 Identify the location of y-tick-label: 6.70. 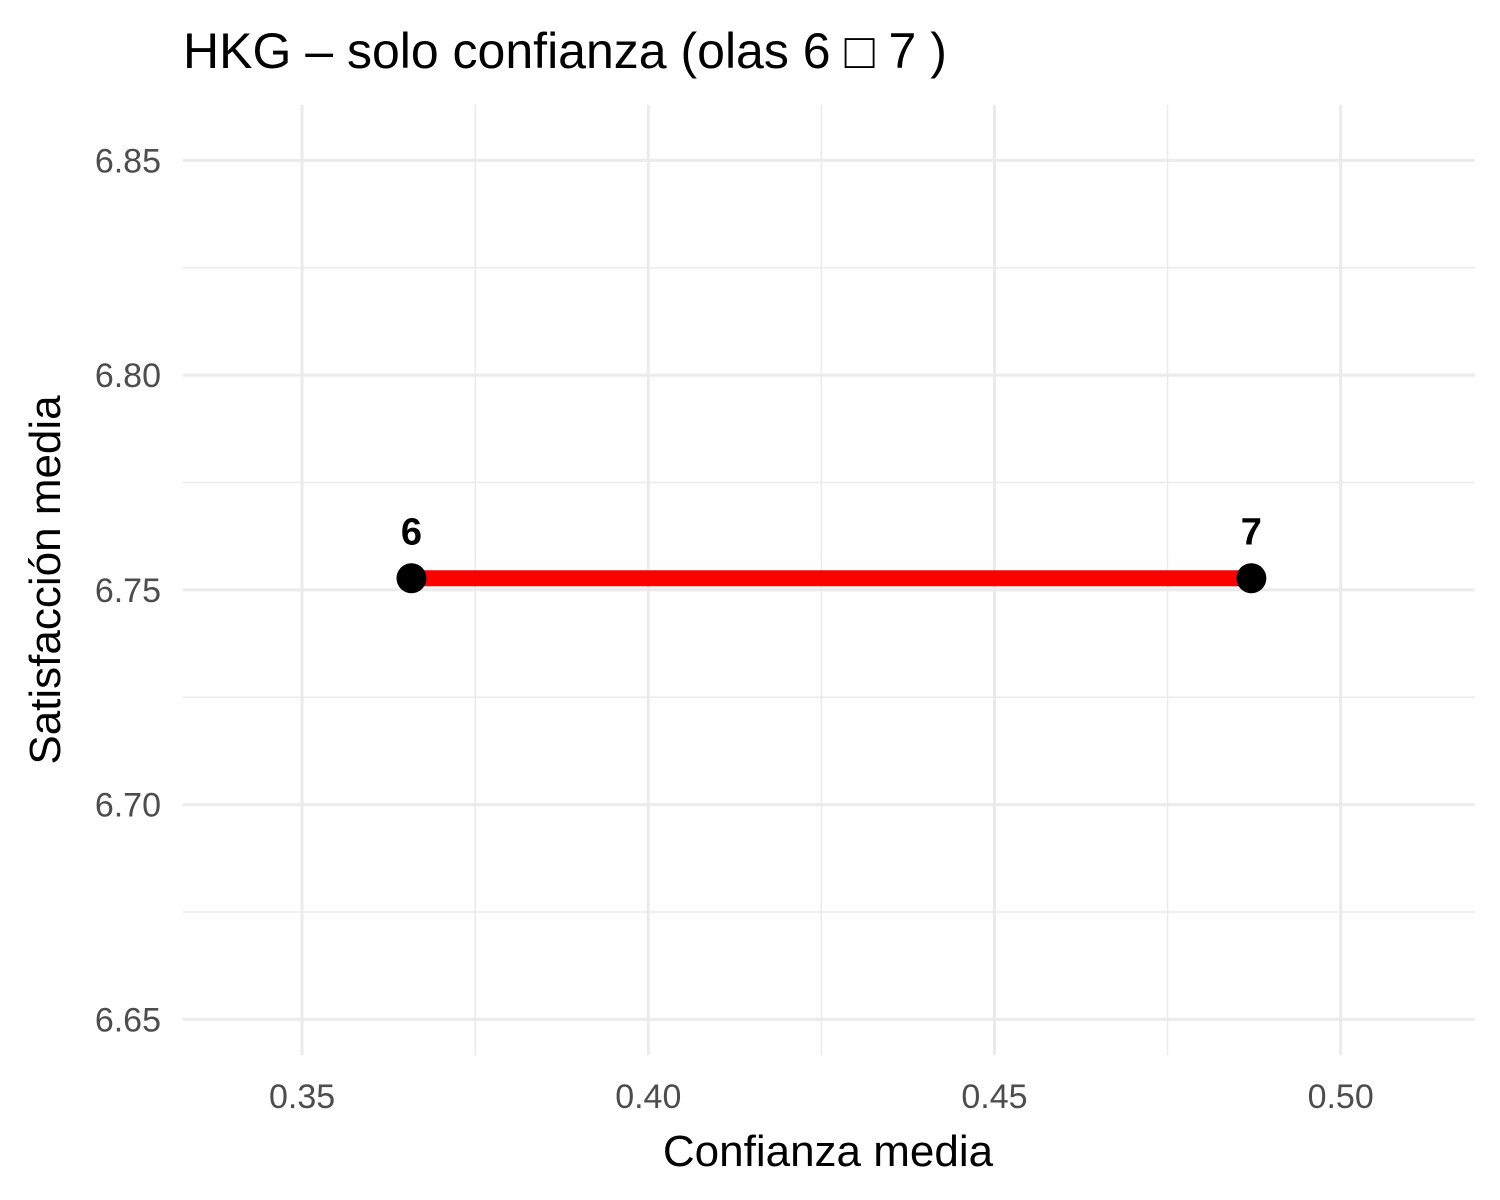
(128, 806).